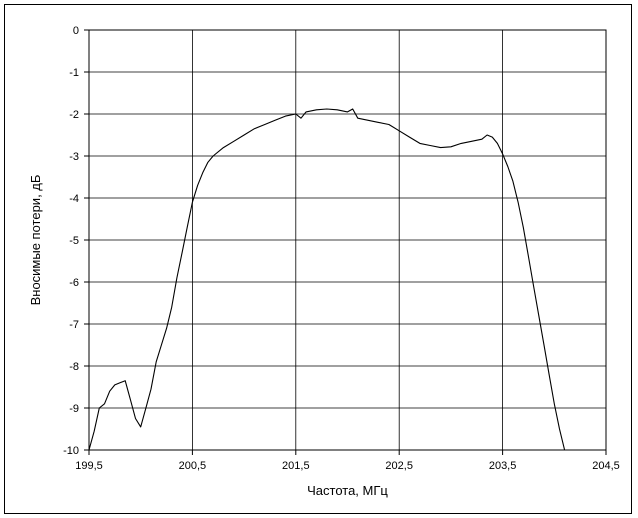 Image resolution: width=638 pixels, height=518 pixels. I want to click on x-tick-label: 201,5, so click(296, 466).